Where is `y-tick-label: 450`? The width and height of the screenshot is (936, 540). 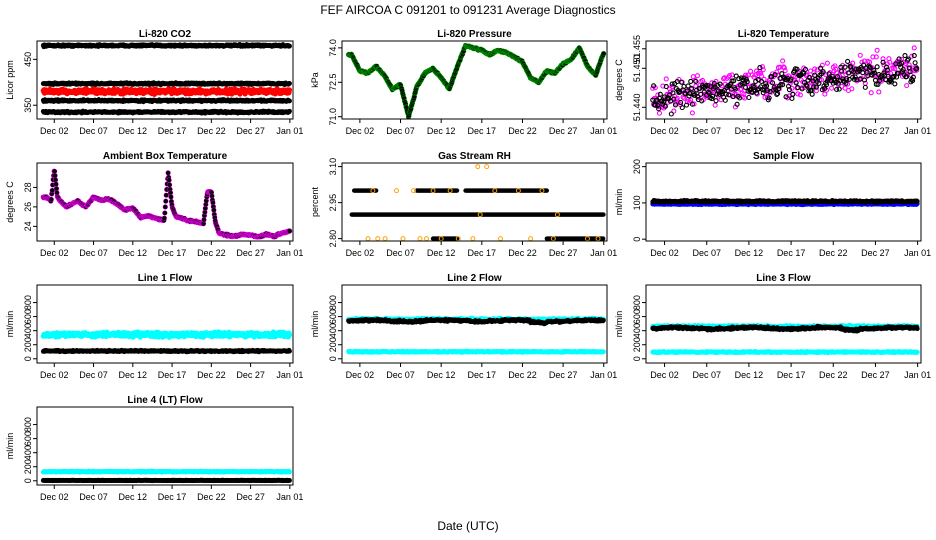 y-tick-label: 450 is located at coordinates (28, 59).